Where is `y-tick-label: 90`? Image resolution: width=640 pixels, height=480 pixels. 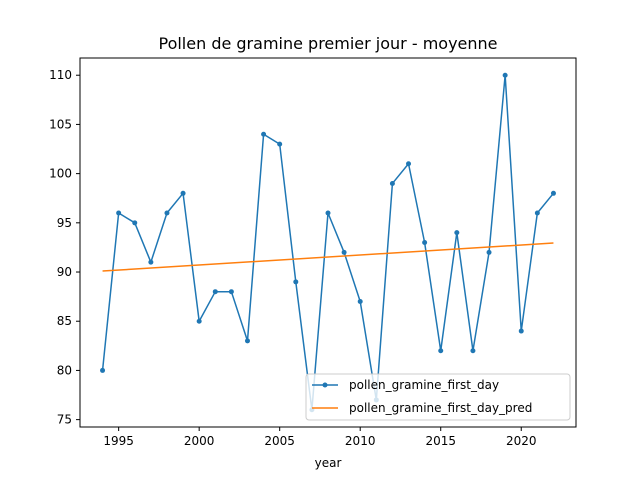
y-tick-label: 90 is located at coordinates (64, 272).